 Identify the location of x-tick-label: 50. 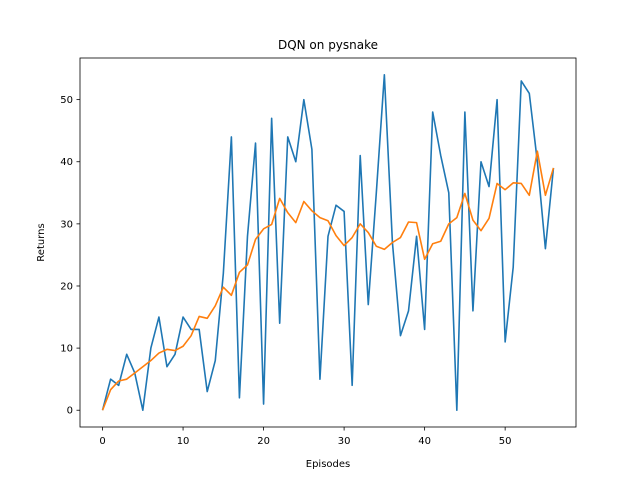
(505, 441).